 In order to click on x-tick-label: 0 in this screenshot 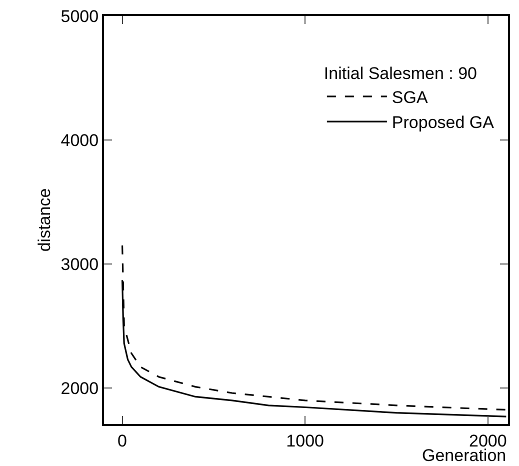, I will do `click(123, 440)`.